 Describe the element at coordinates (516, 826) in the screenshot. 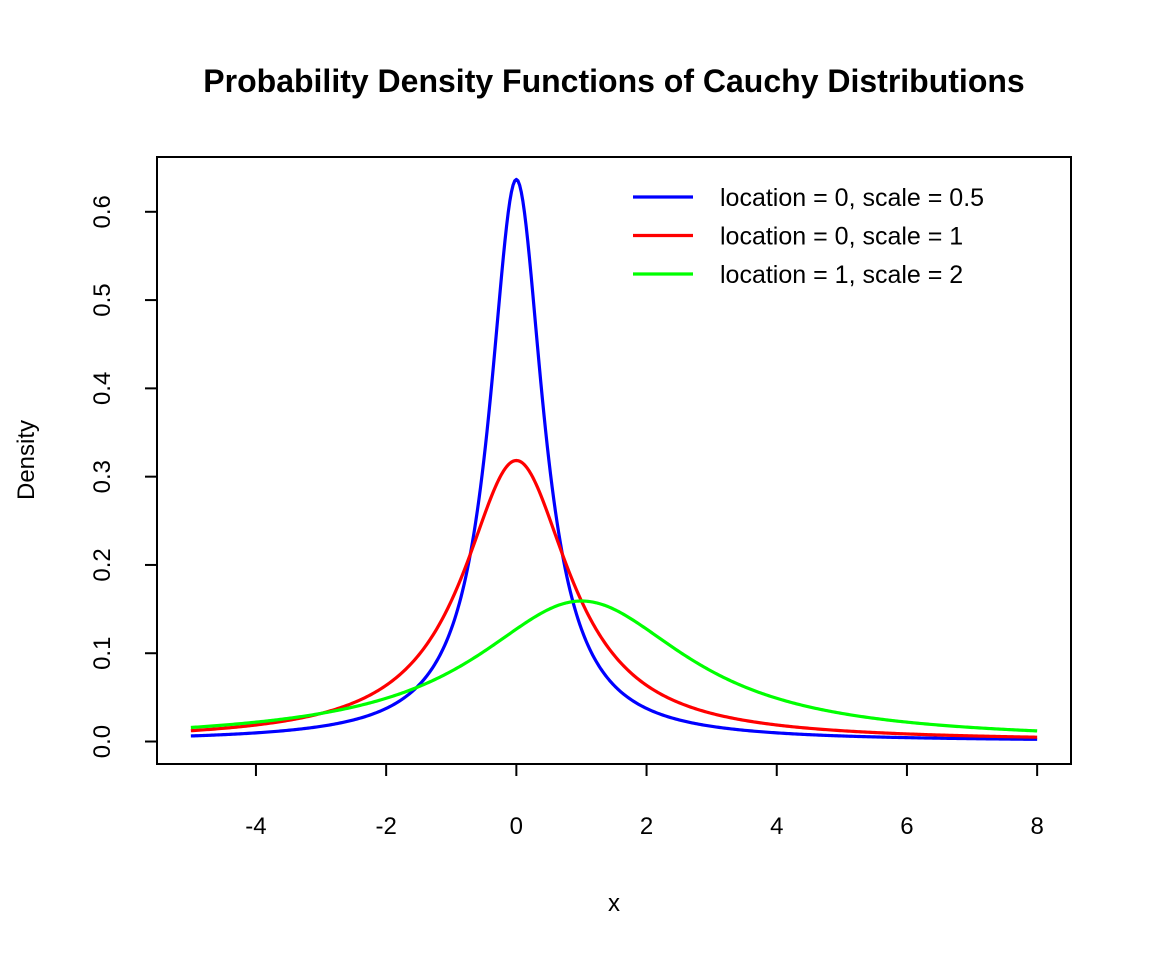

I see `x-tick-label: 0` at that location.